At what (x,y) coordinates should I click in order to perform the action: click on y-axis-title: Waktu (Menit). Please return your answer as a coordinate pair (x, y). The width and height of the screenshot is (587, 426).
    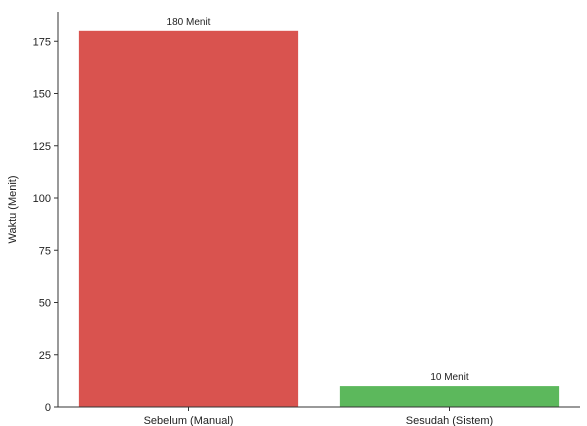
    Looking at the image, I should click on (13, 209).